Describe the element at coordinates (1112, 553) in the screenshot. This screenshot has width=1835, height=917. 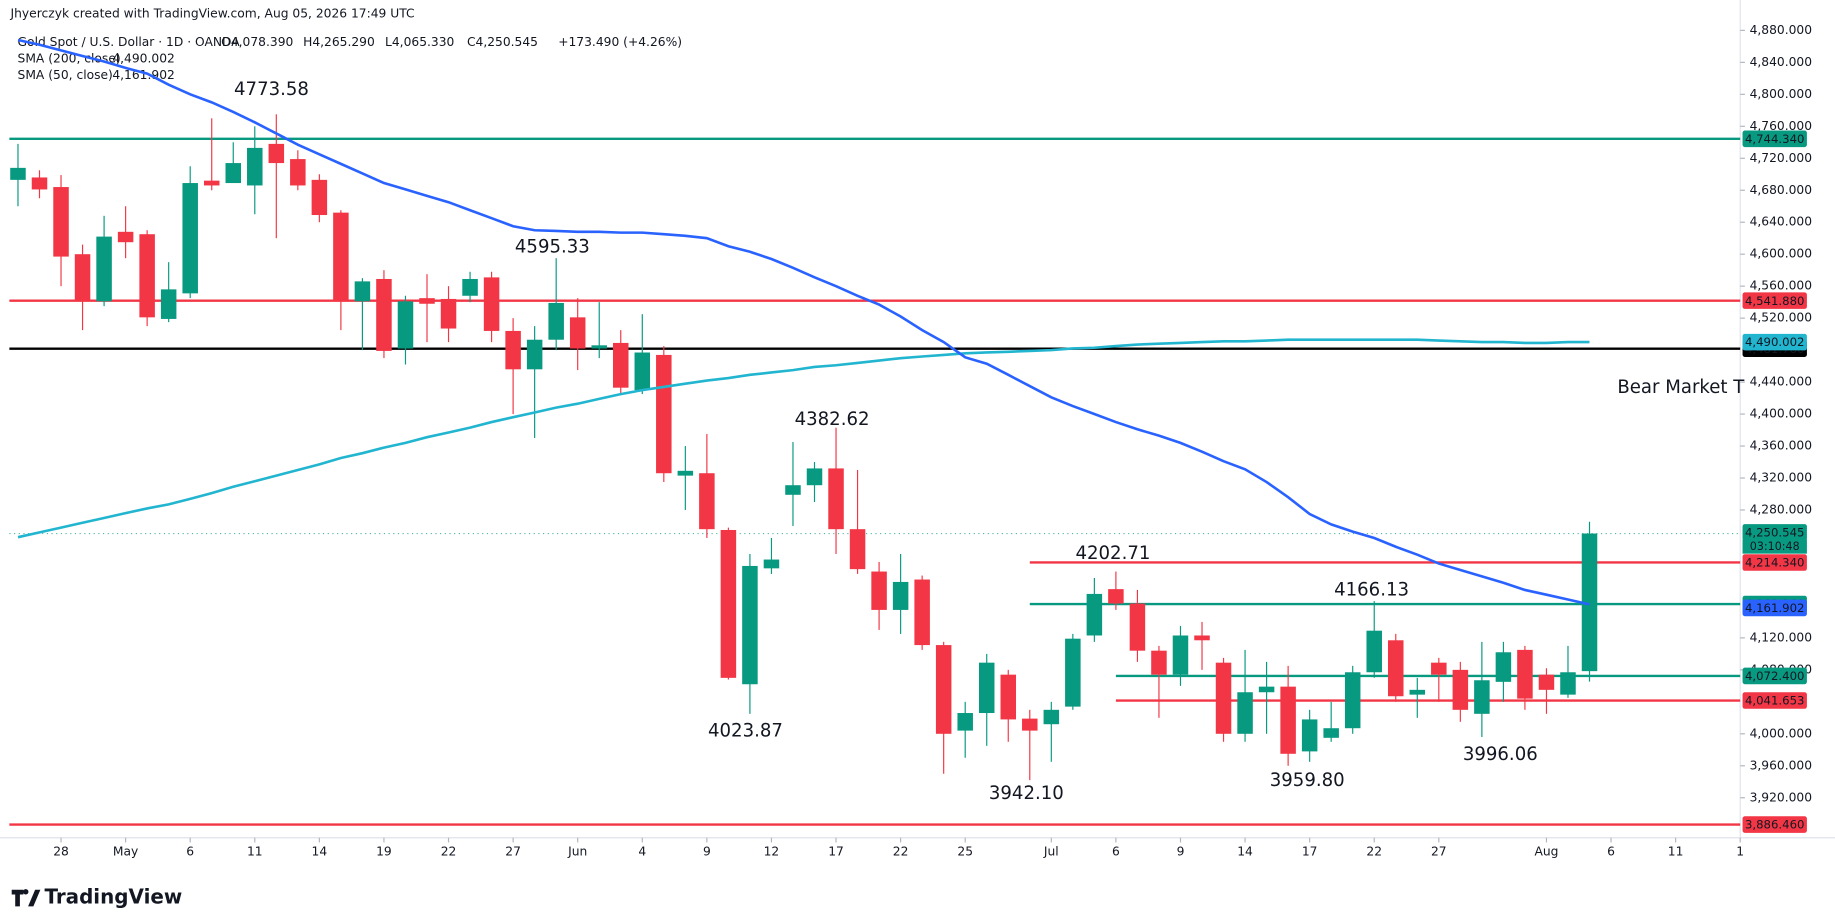
I see `annotation: 4202.71` at that location.